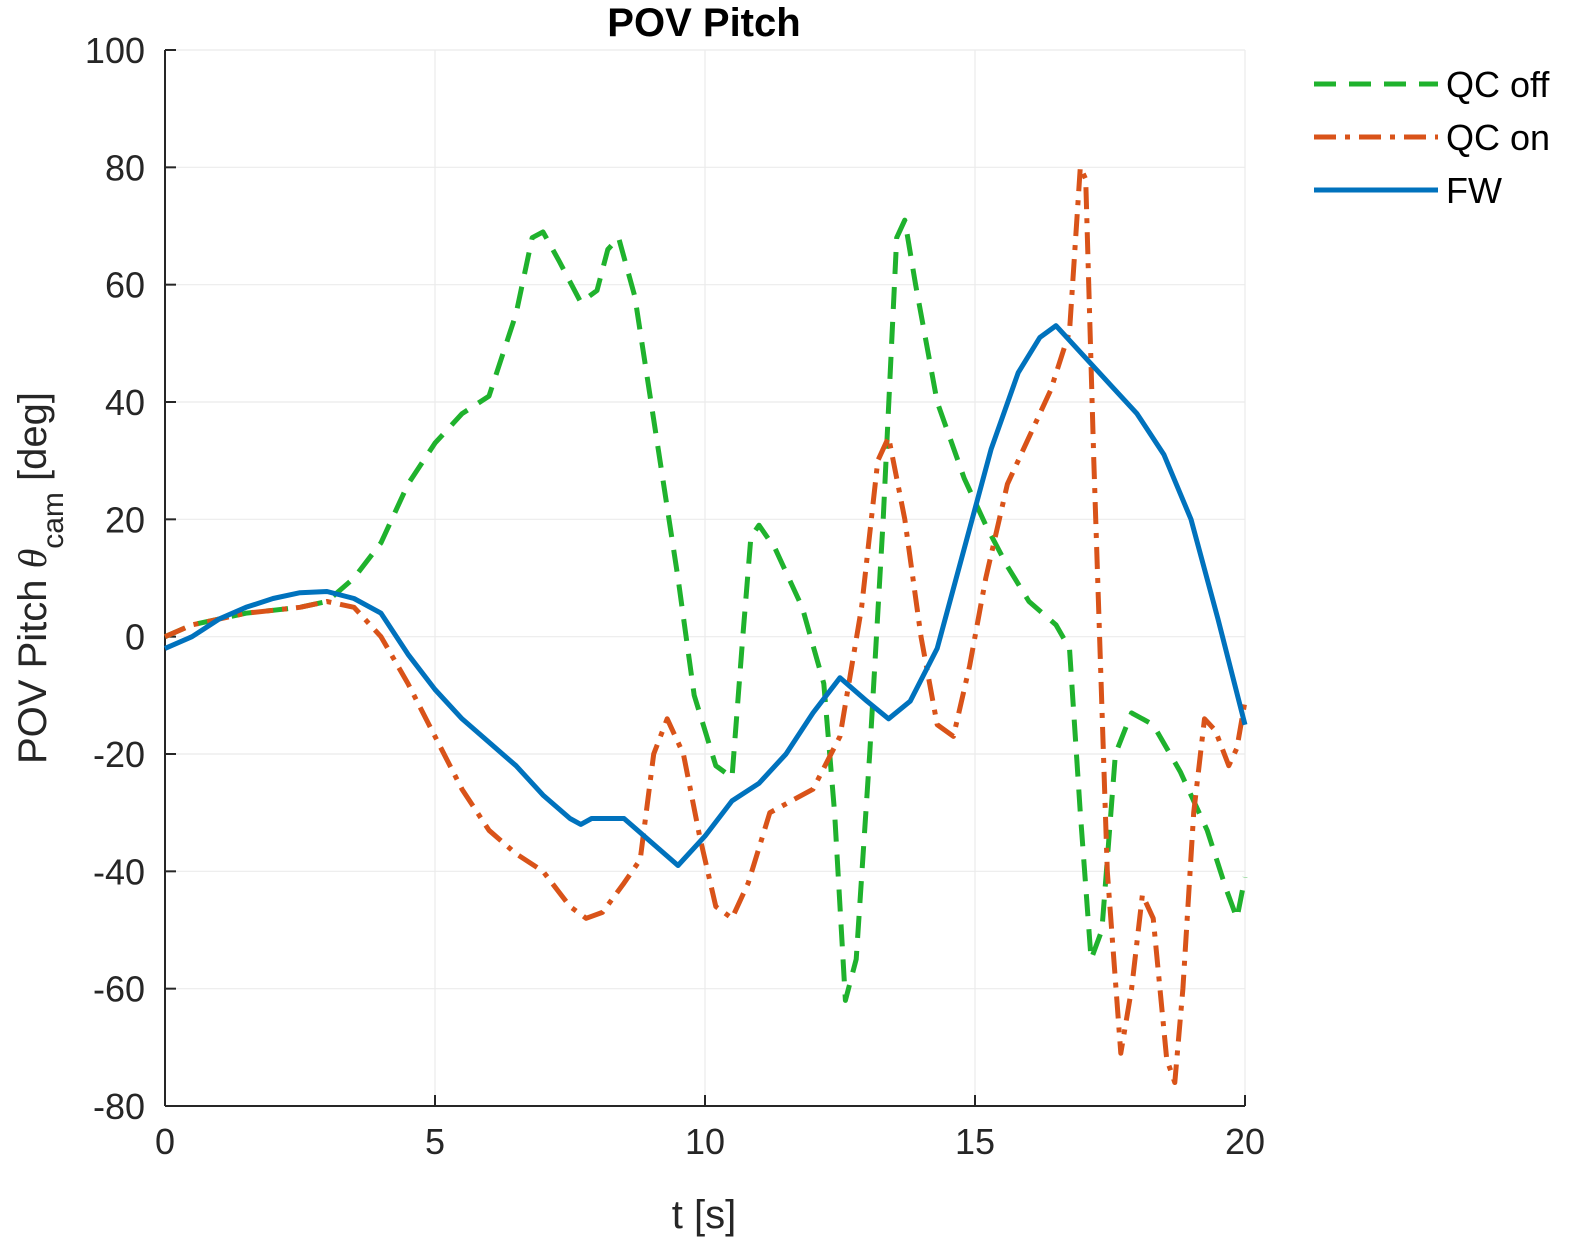 This screenshot has height=1253, width=1589. Describe the element at coordinates (135, 637) in the screenshot. I see `y-tick-label: 0` at that location.